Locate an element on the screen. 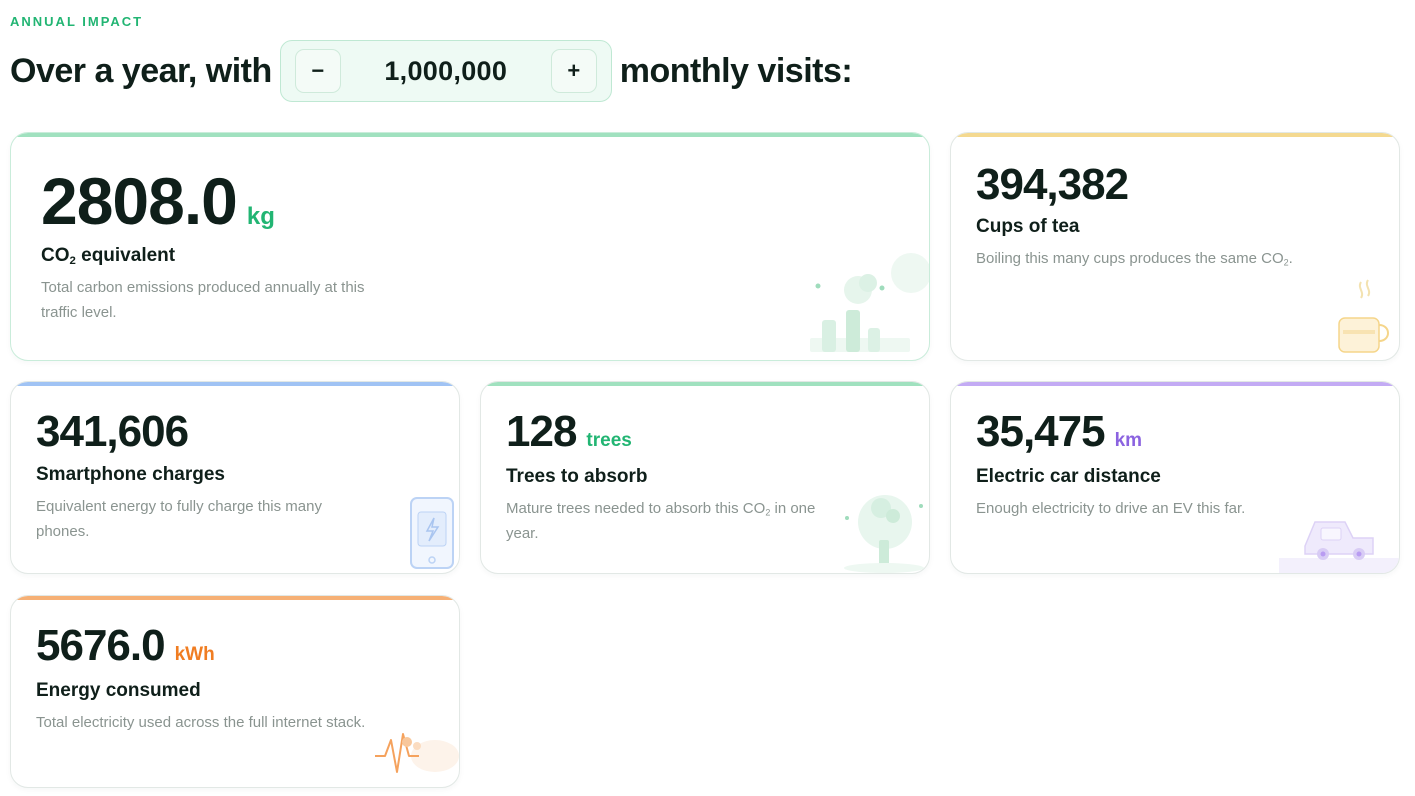  section-eyebrow: ANNUAL IMPACT is located at coordinates (77, 21).